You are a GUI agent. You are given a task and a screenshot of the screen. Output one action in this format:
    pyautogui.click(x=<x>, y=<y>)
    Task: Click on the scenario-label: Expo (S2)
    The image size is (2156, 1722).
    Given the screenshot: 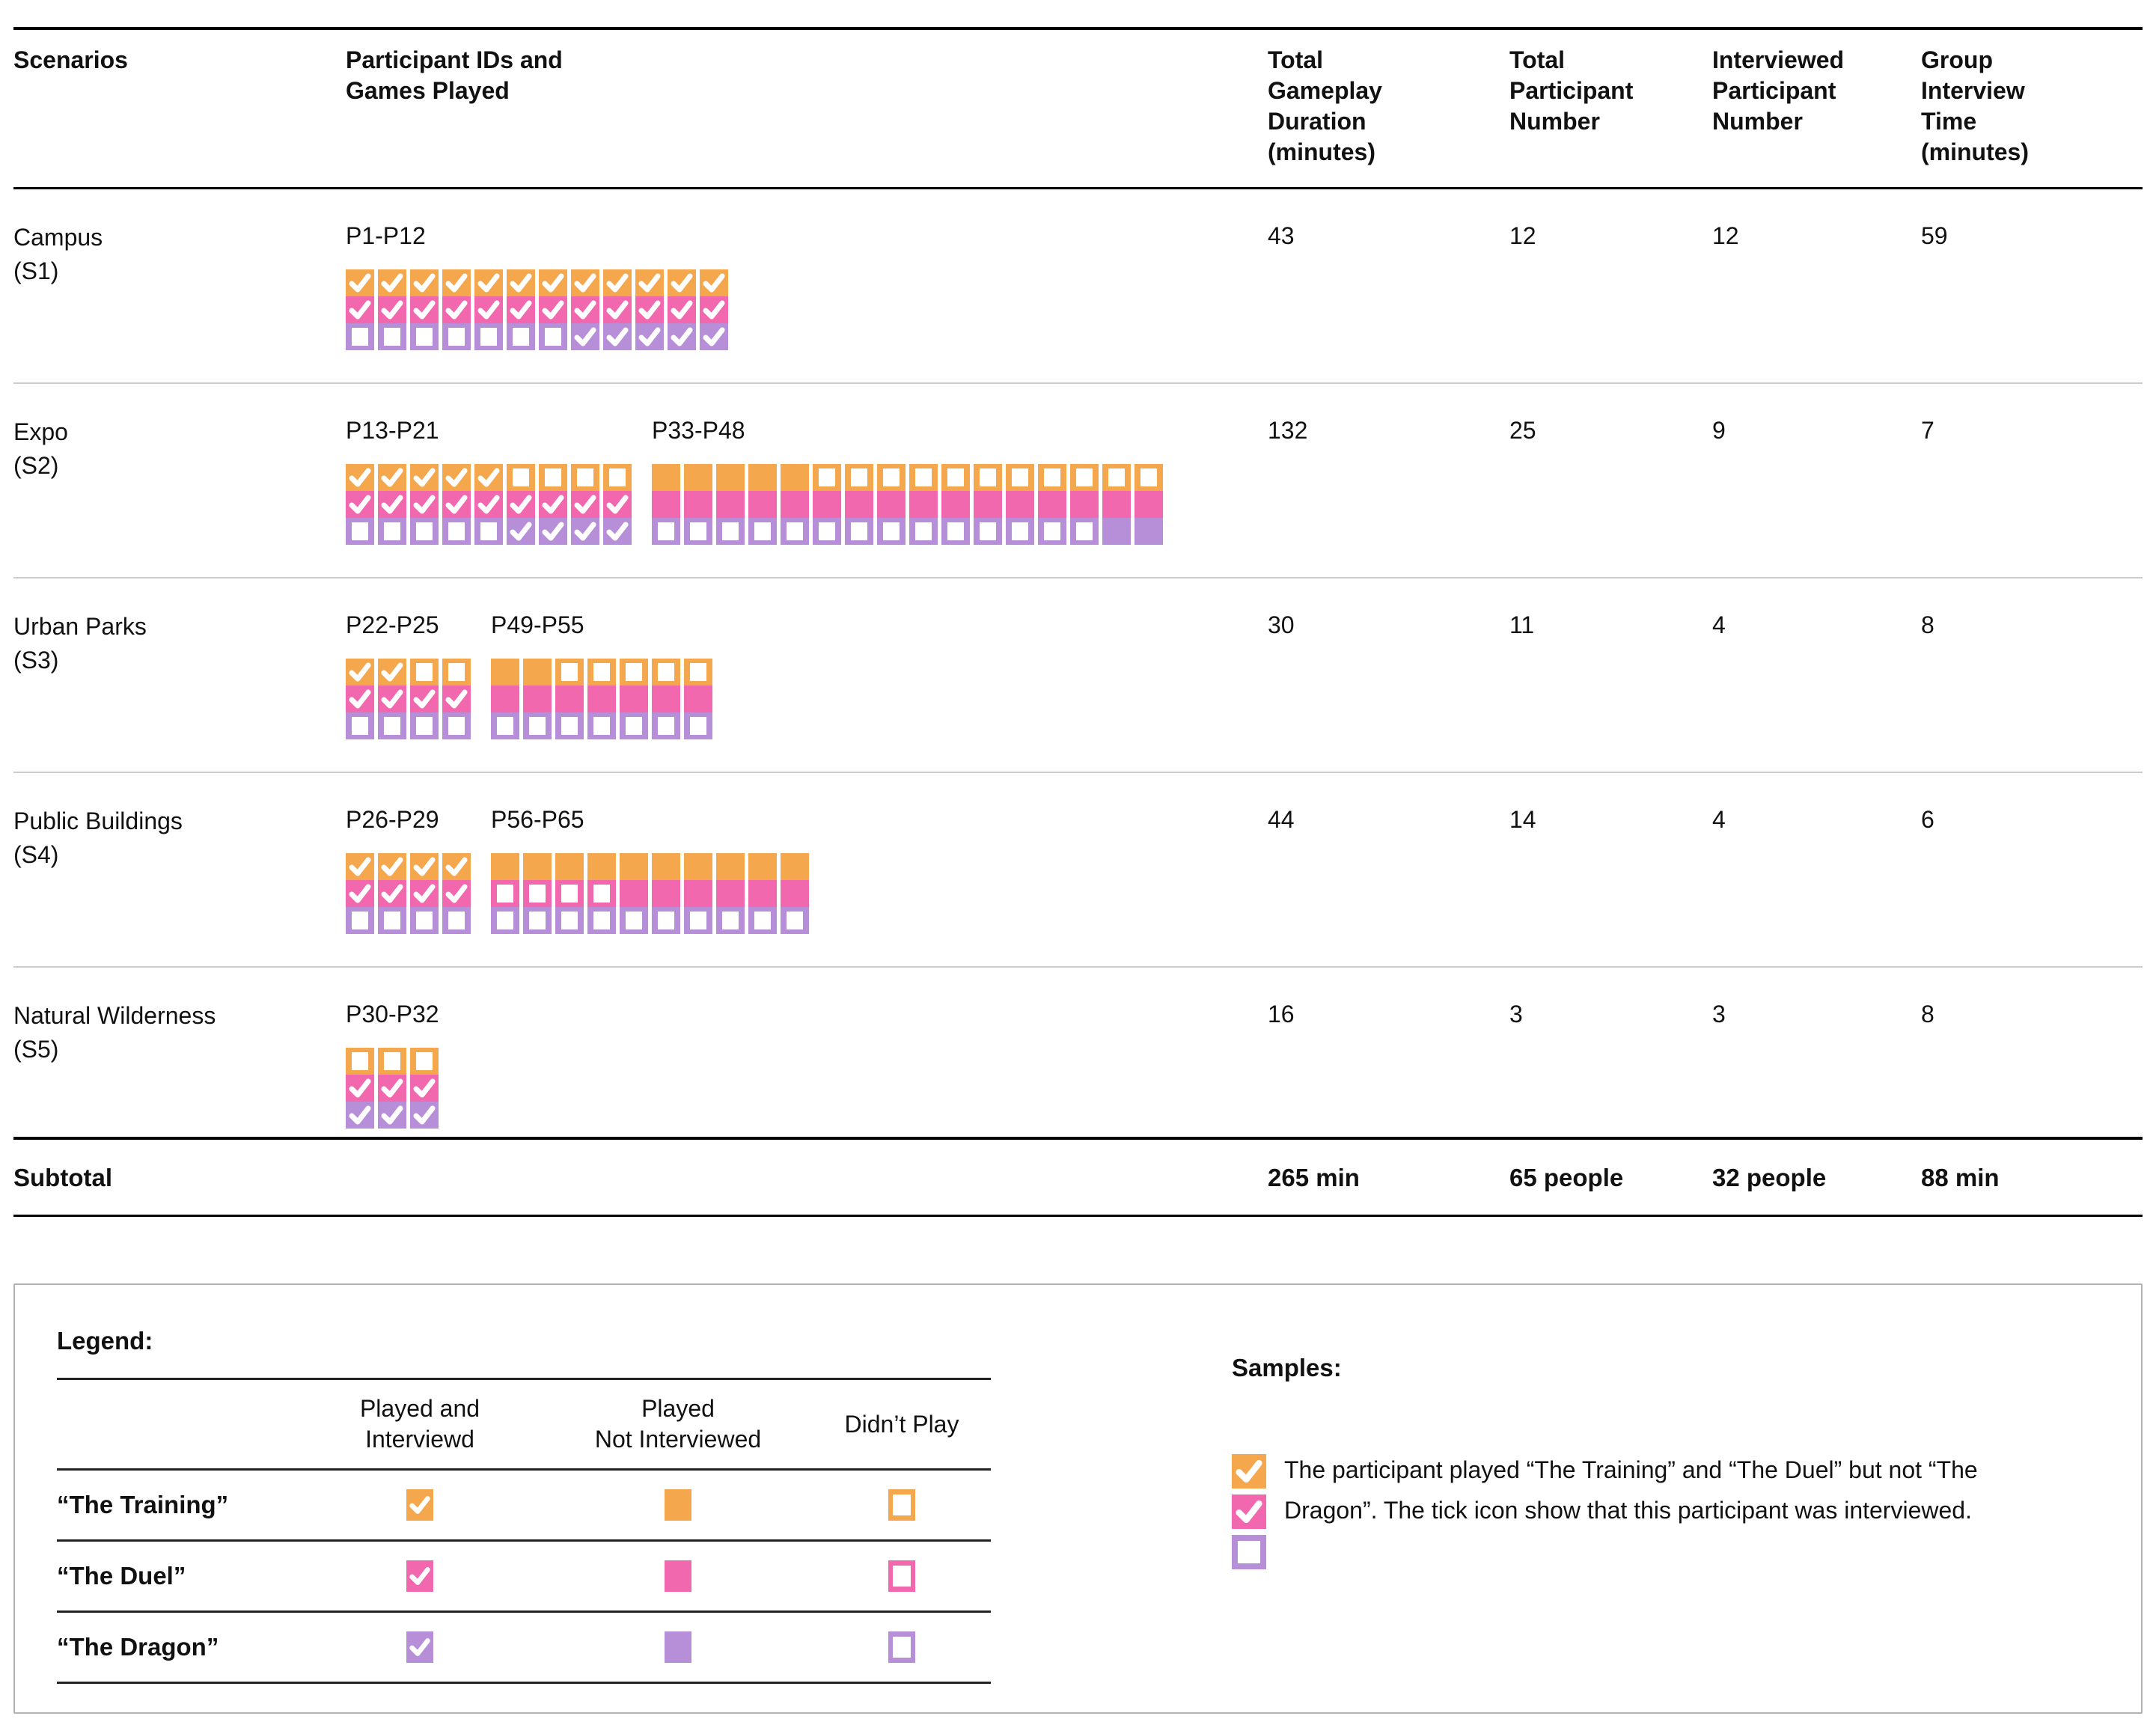 What is the action you would take?
    pyautogui.click(x=40, y=448)
    